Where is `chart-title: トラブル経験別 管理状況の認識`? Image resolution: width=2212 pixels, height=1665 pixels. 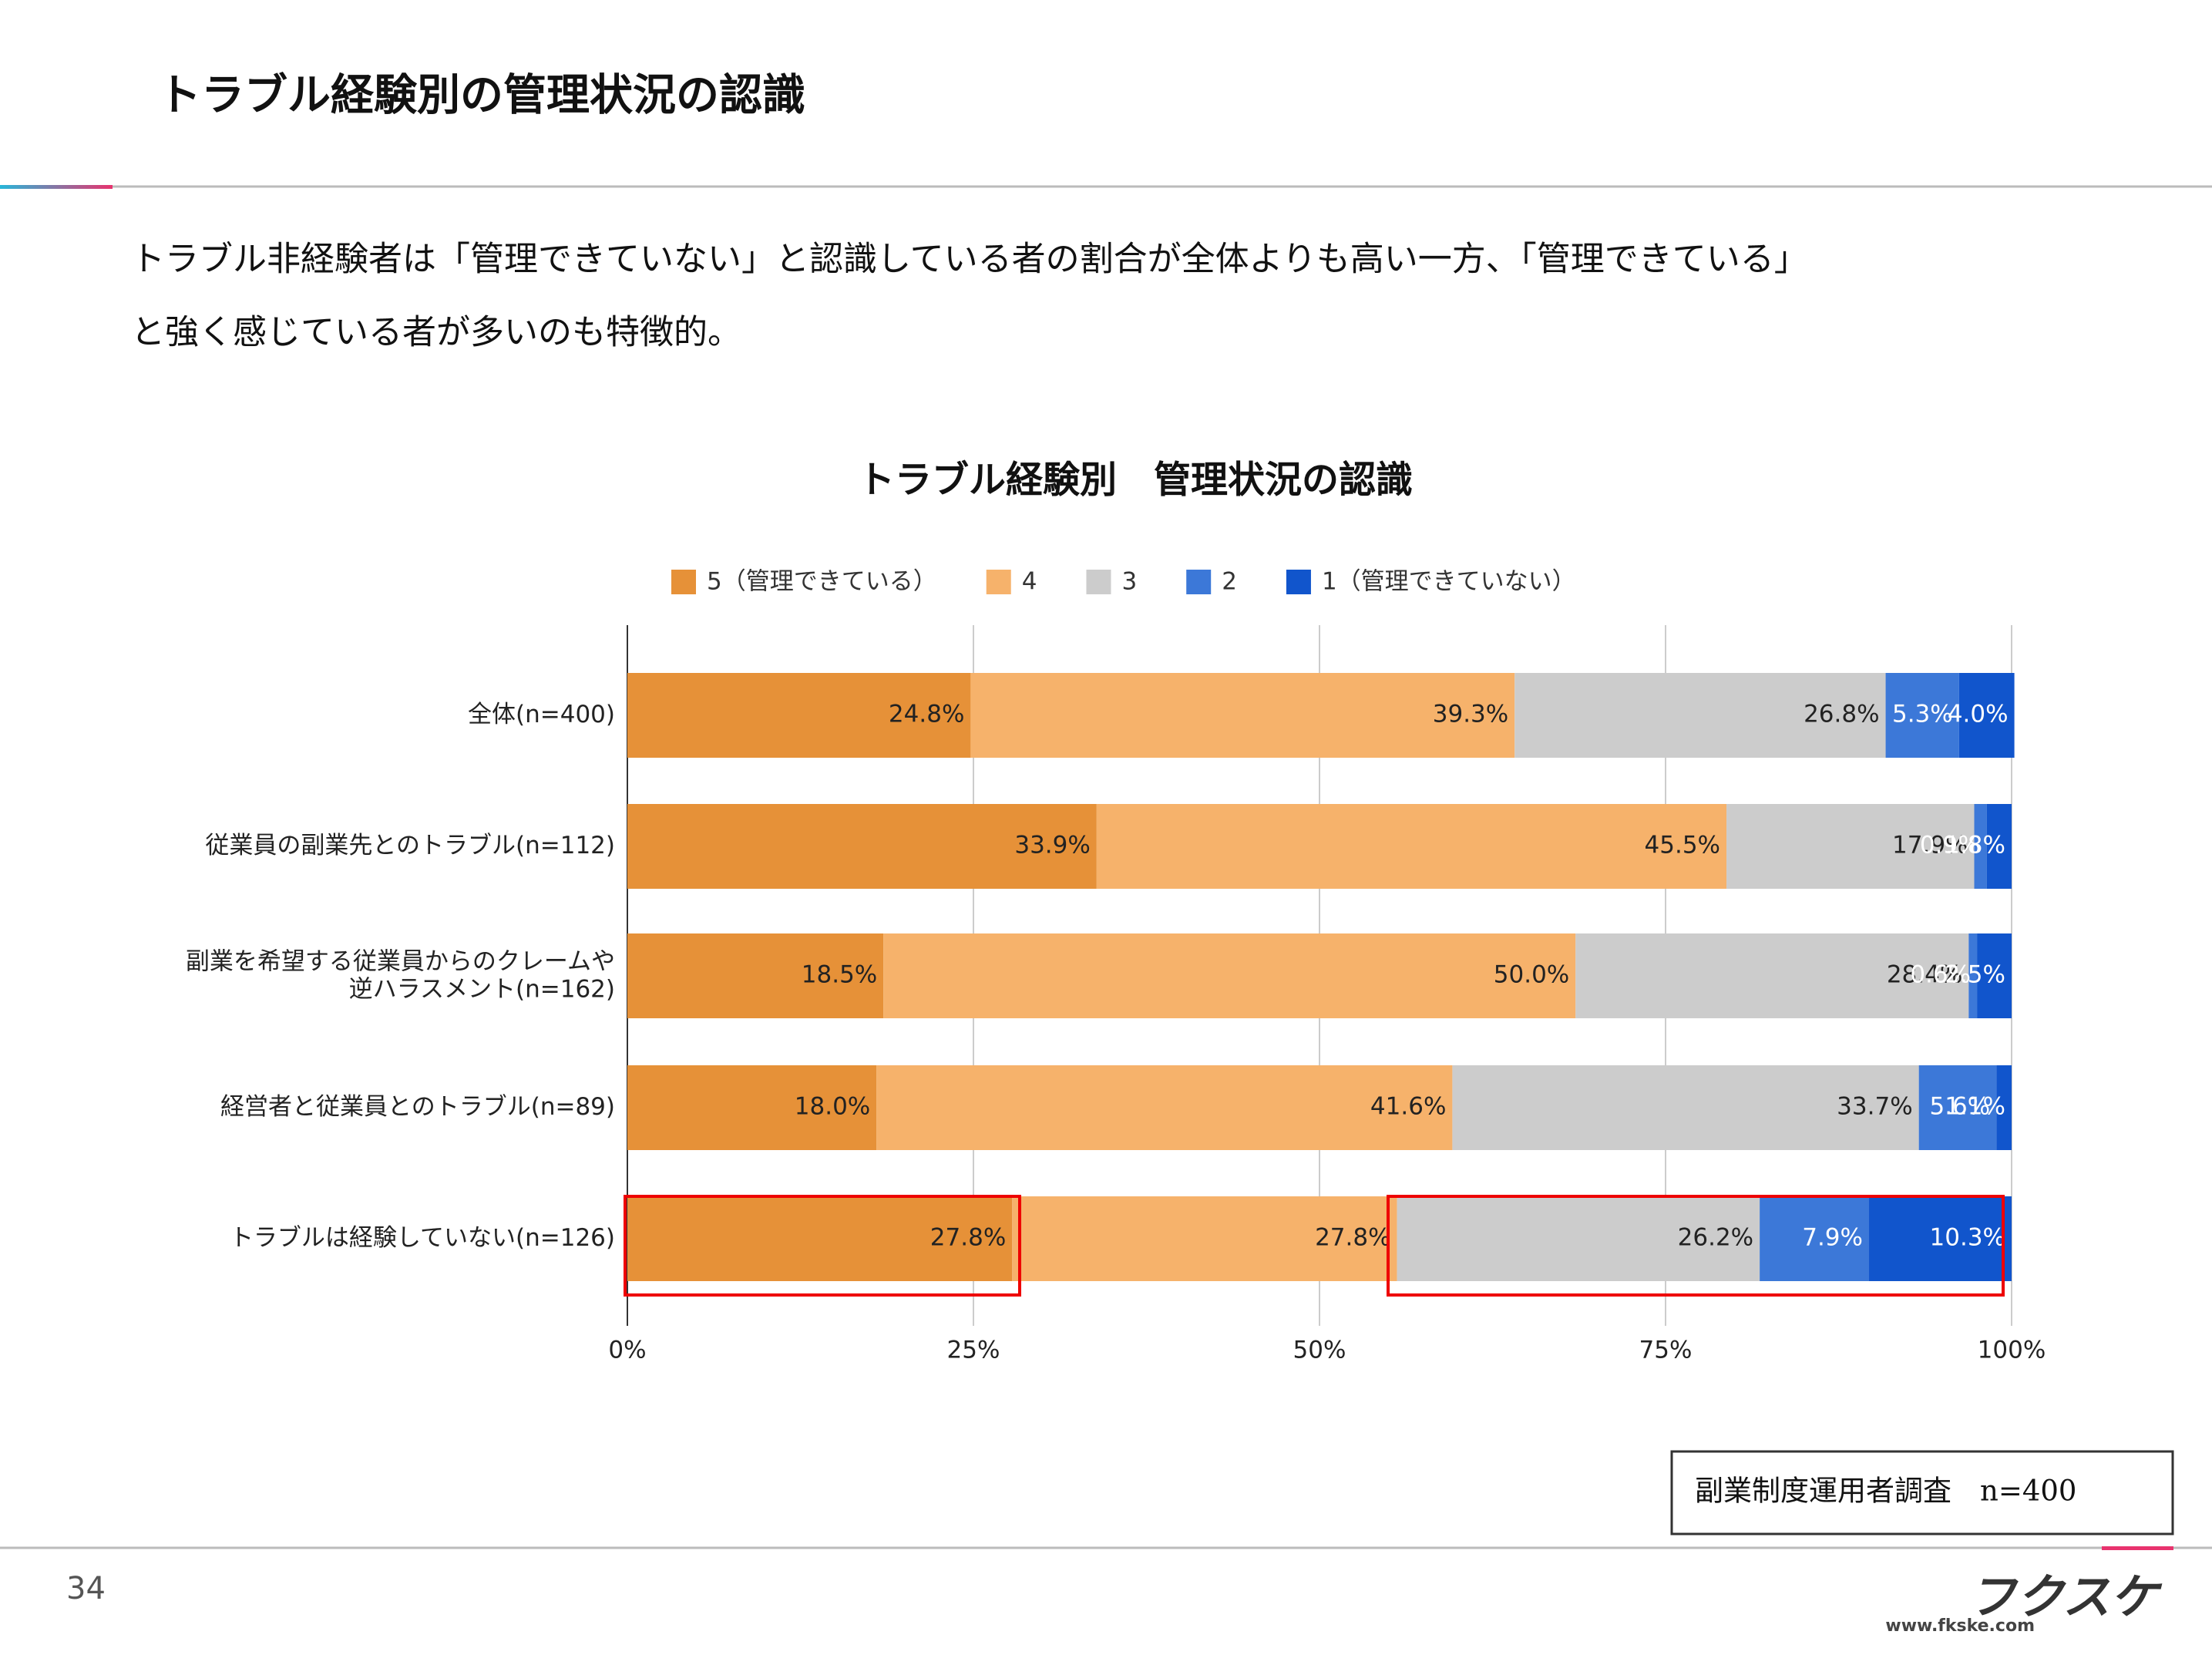
chart-title: トラブル経験別 管理状況の認識 is located at coordinates (1135, 480).